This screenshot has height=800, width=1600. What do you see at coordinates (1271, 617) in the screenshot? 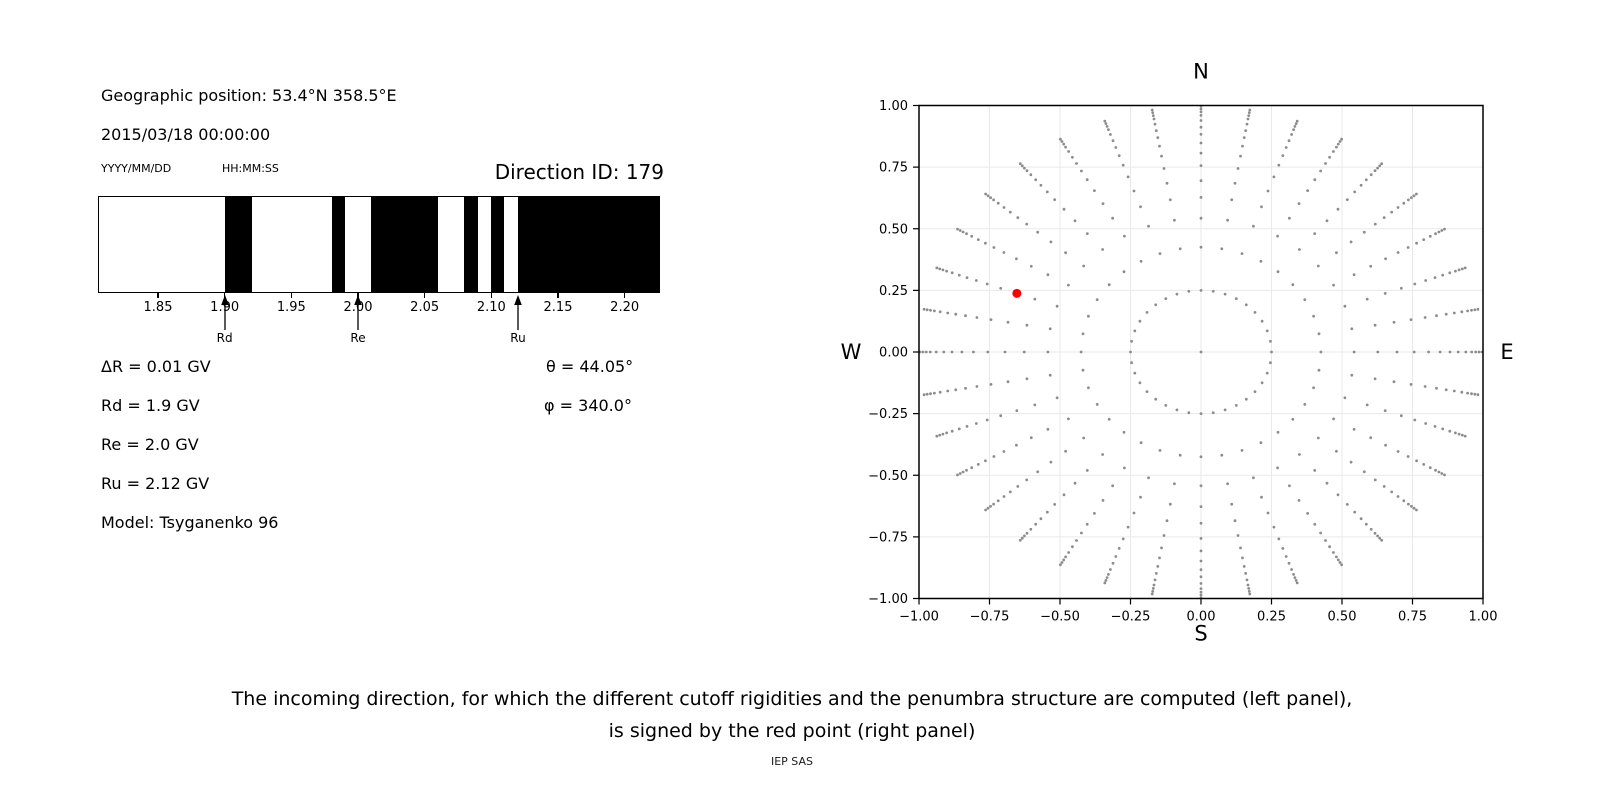
I see `x-tick-label: 0.25` at bounding box center [1271, 617].